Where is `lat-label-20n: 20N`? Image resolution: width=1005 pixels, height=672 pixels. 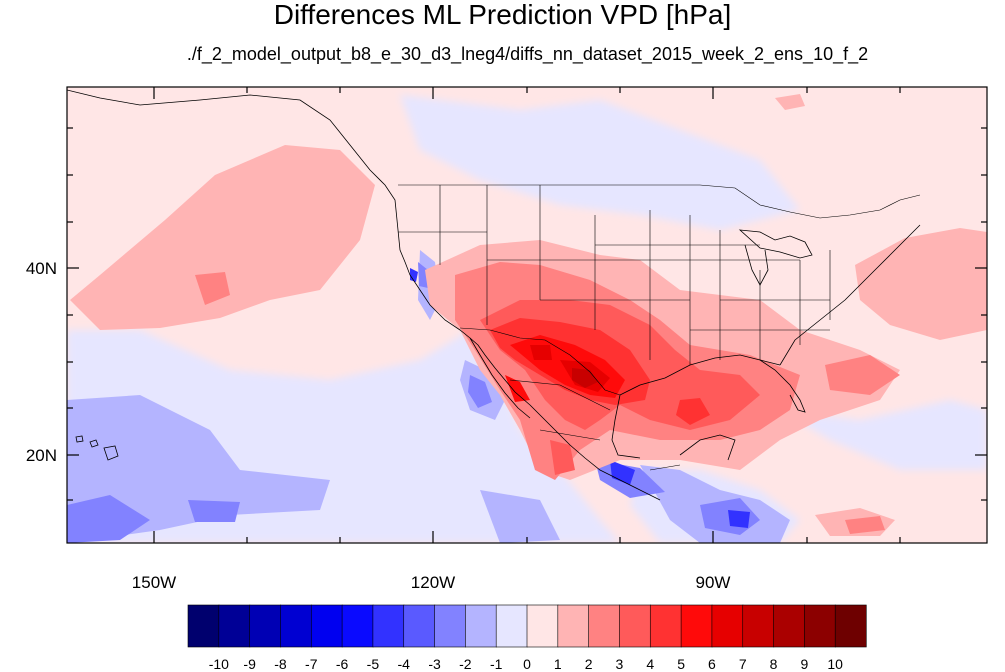 lat-label-20n: 20N is located at coordinates (41, 455).